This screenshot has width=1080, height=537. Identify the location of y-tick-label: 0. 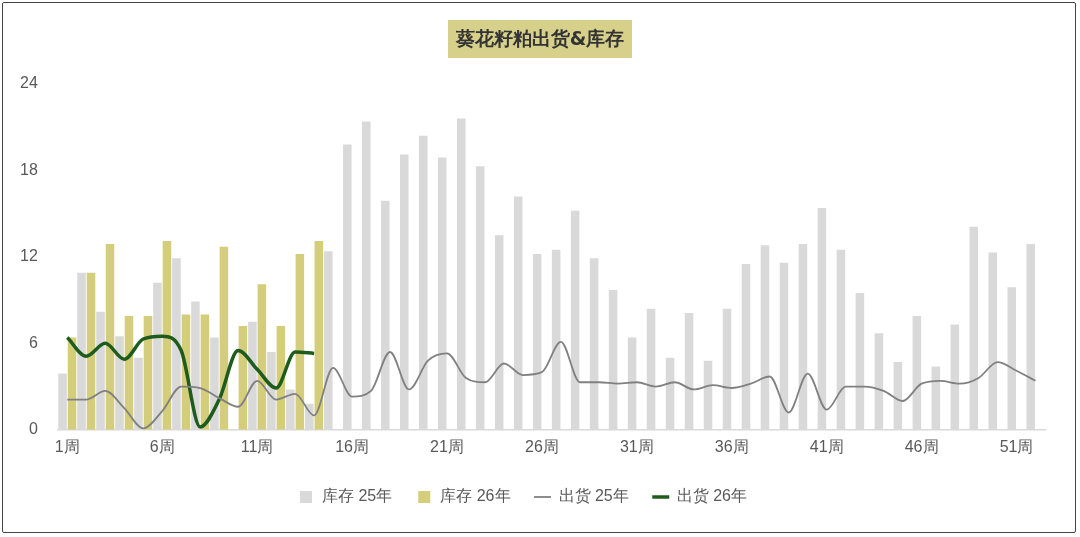
(33, 429).